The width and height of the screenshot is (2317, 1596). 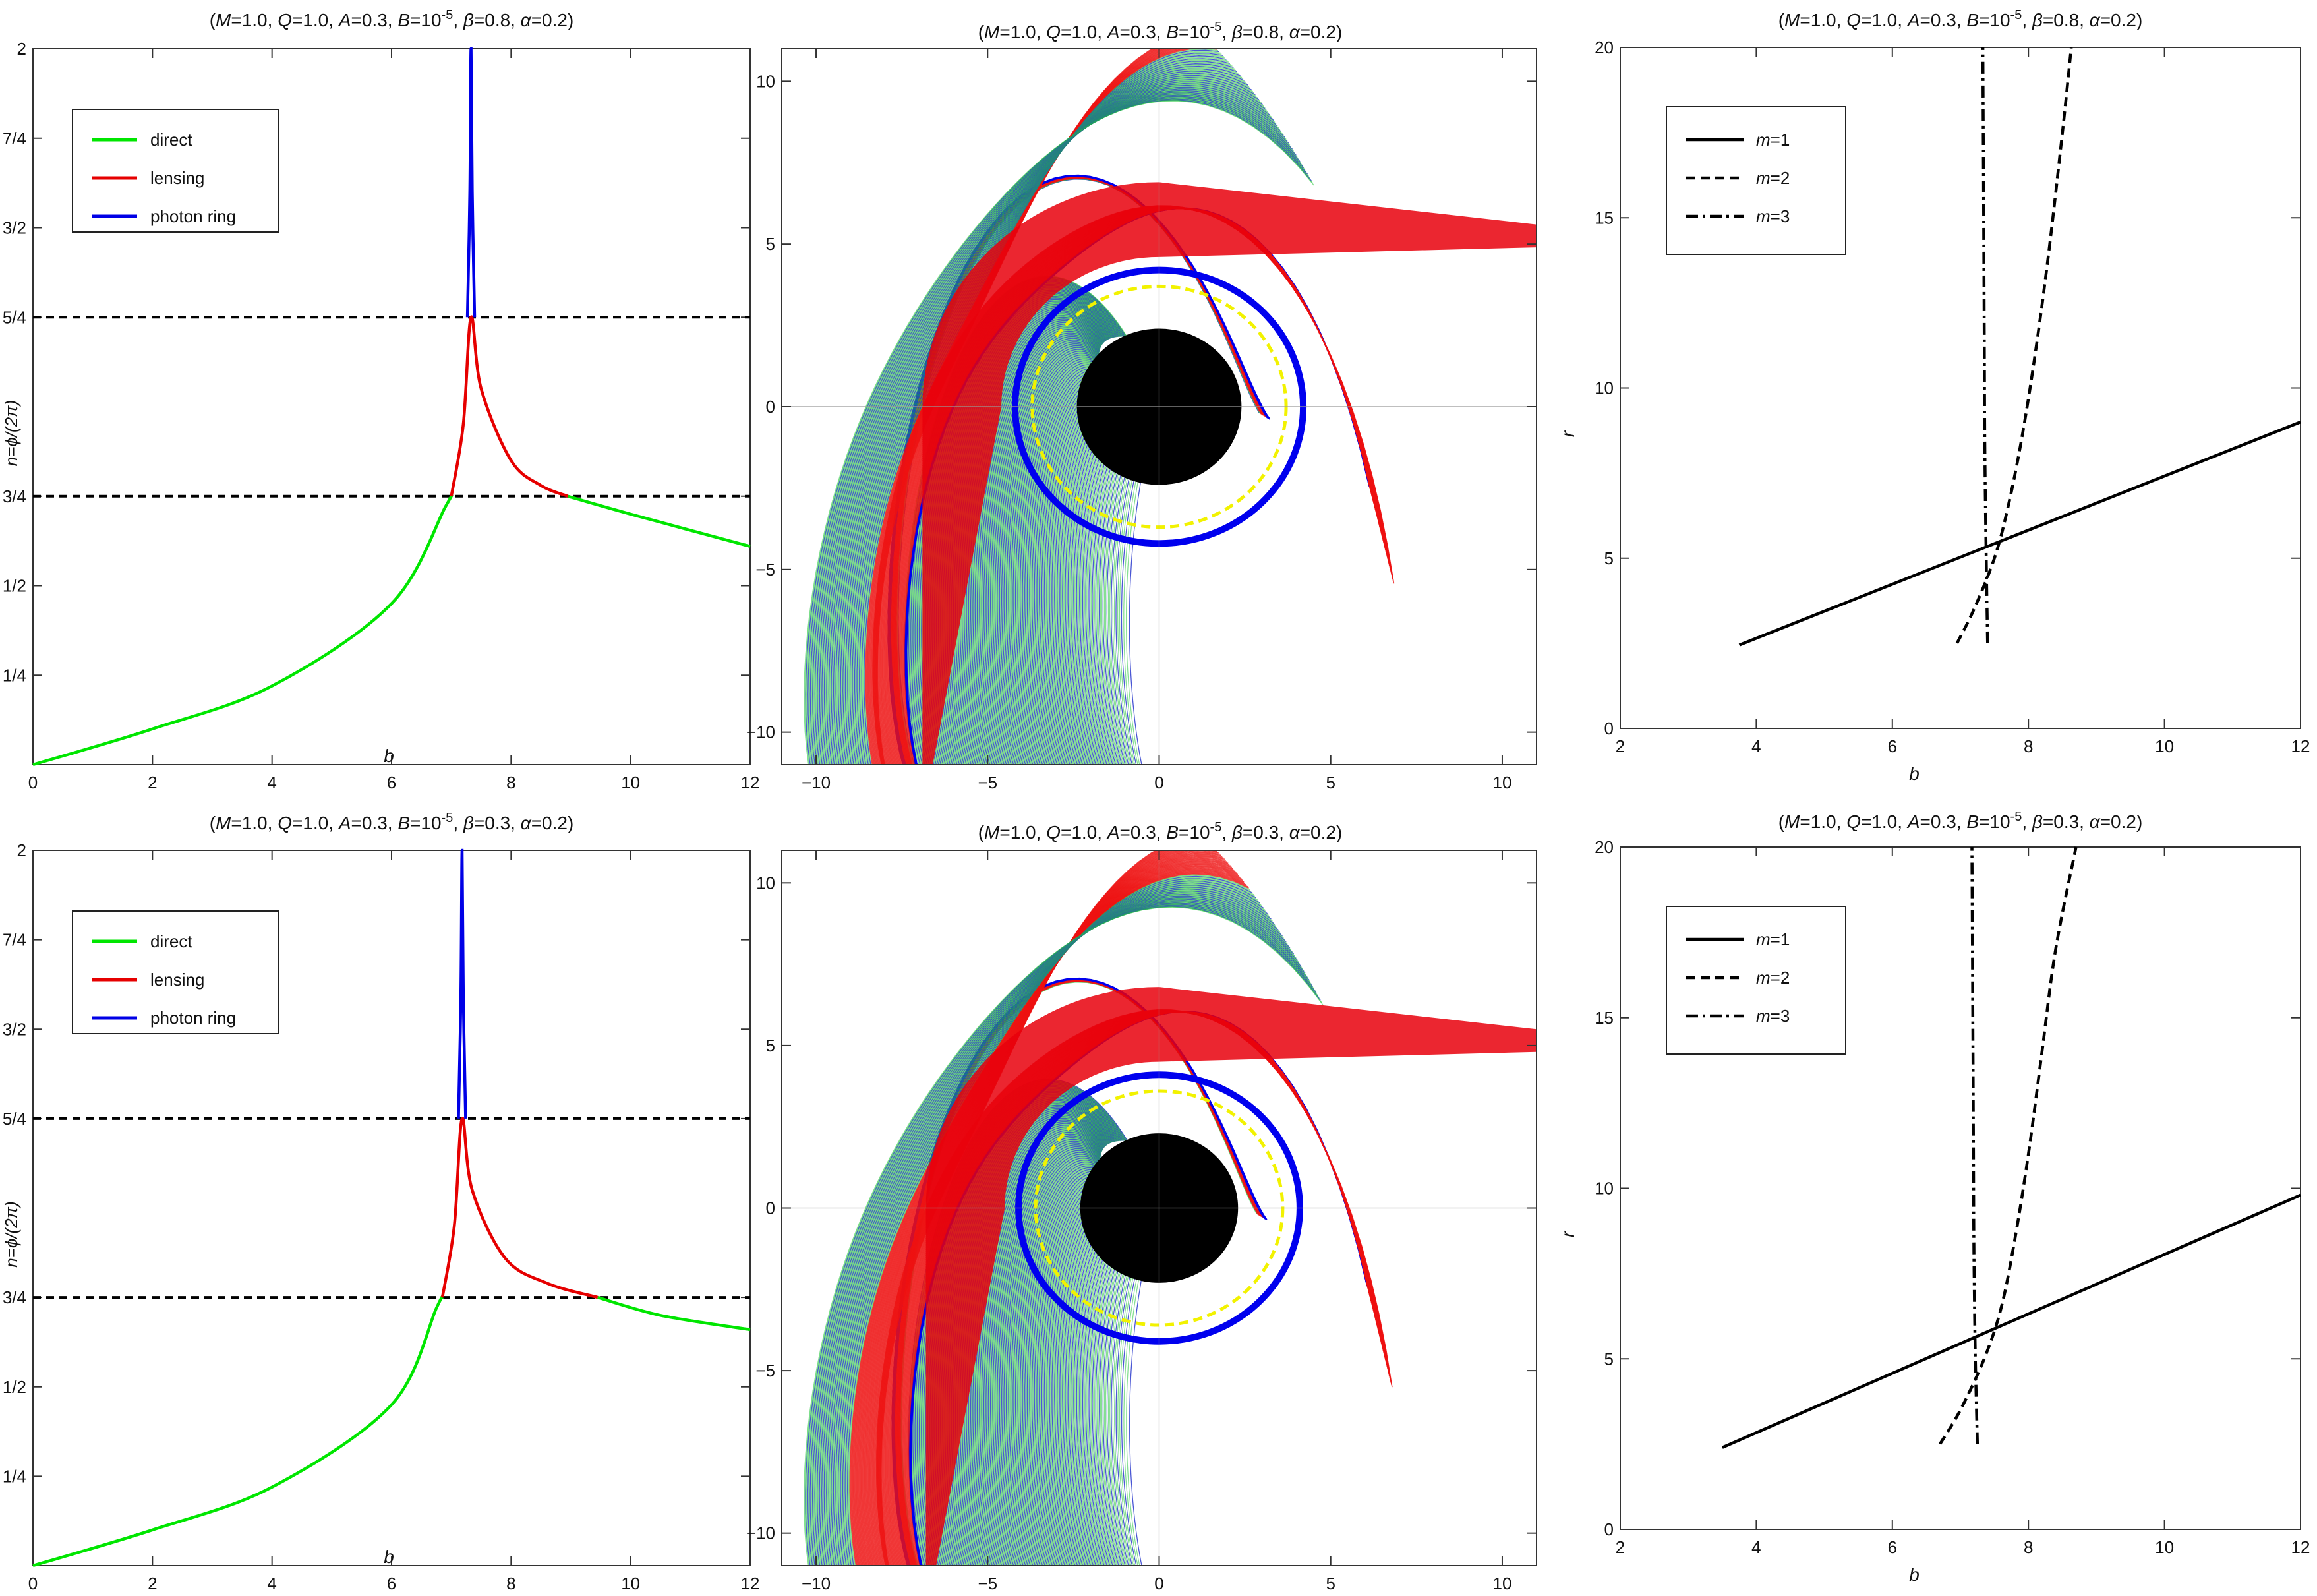 I want to click on x-tick-label: 10, so click(x=1501, y=1583).